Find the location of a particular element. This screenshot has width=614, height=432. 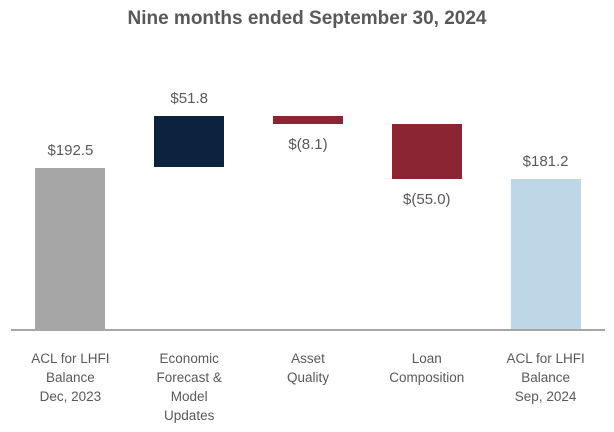

x-axis-label-line: Model is located at coordinates (189, 396).